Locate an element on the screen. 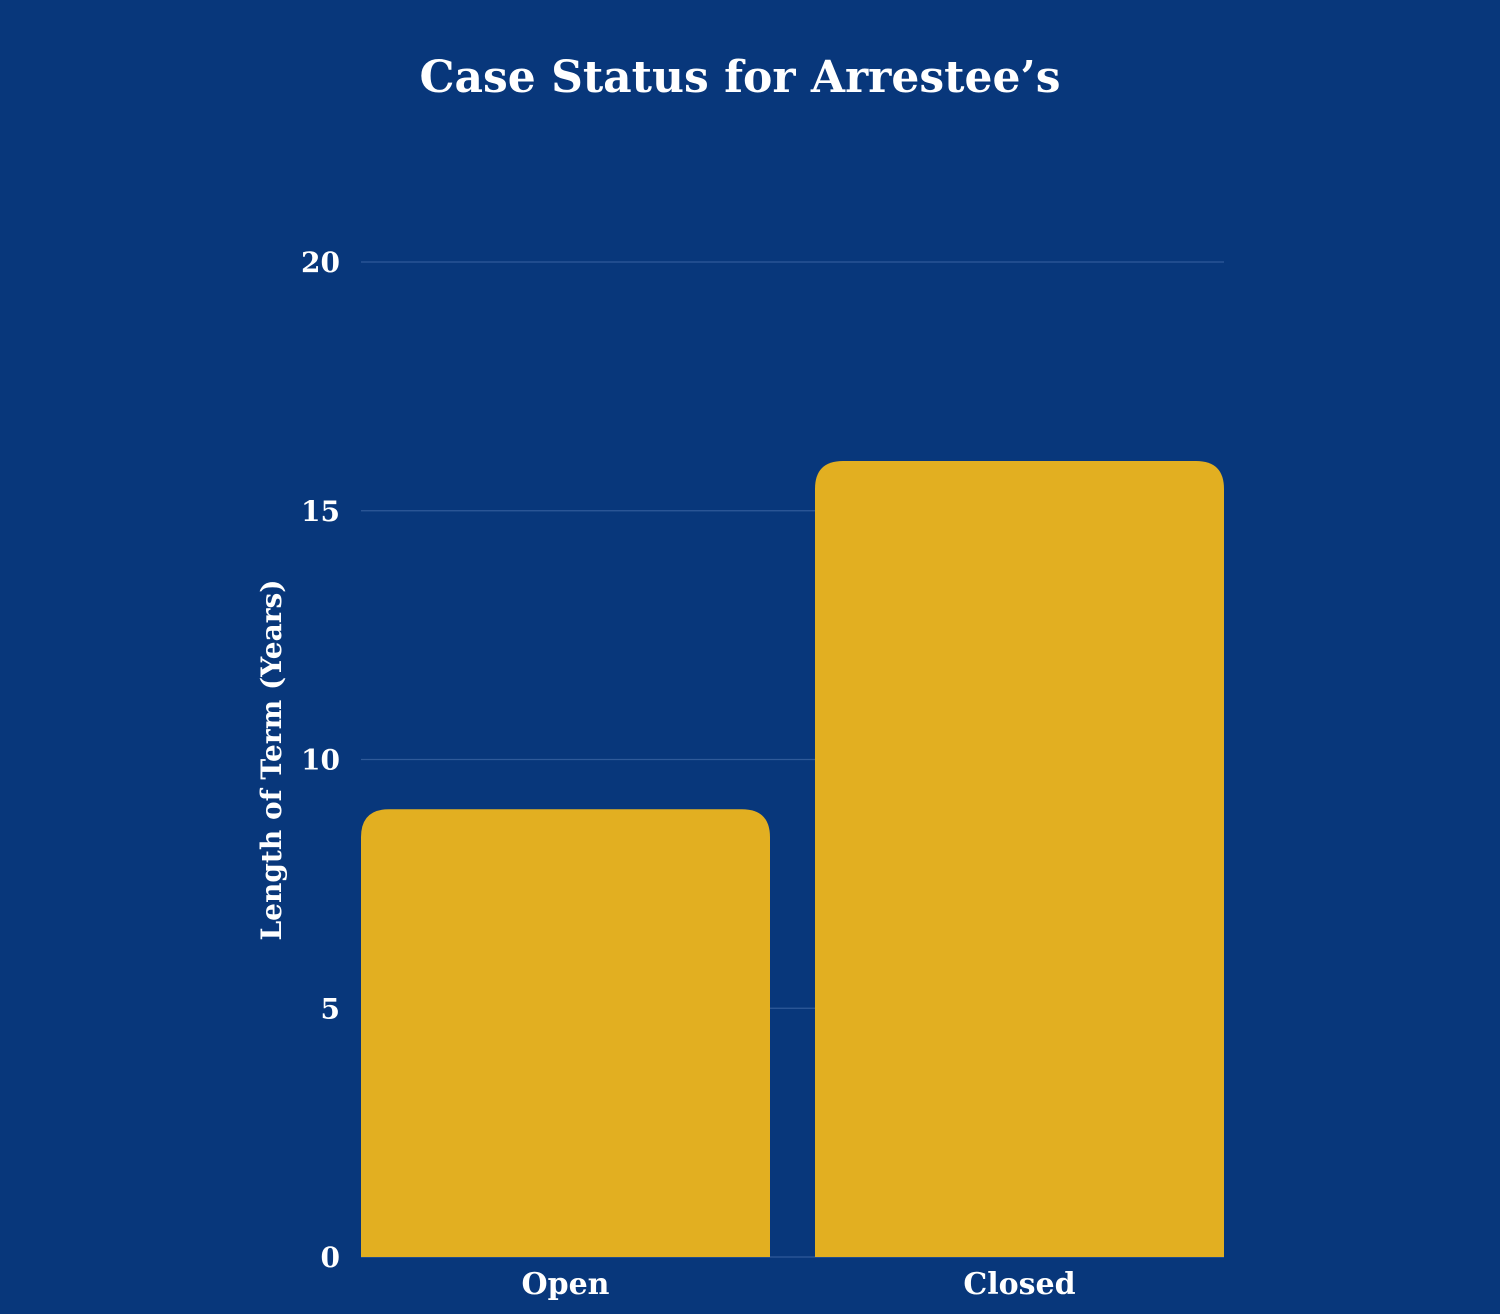 This screenshot has height=1314, width=1500. y-tick-label-20: 20 is located at coordinates (320, 262).